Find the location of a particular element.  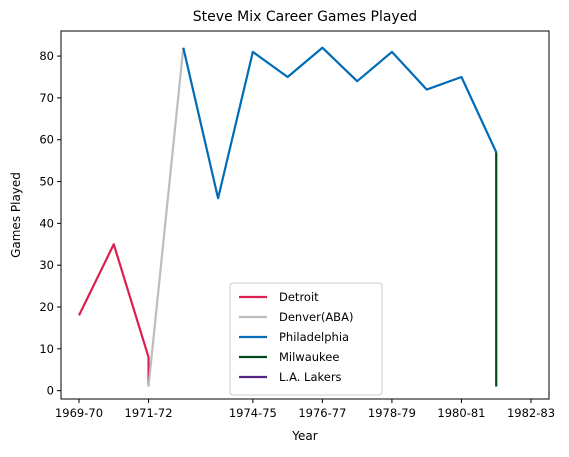

legend-label-4: L.A. Lakers is located at coordinates (310, 377).